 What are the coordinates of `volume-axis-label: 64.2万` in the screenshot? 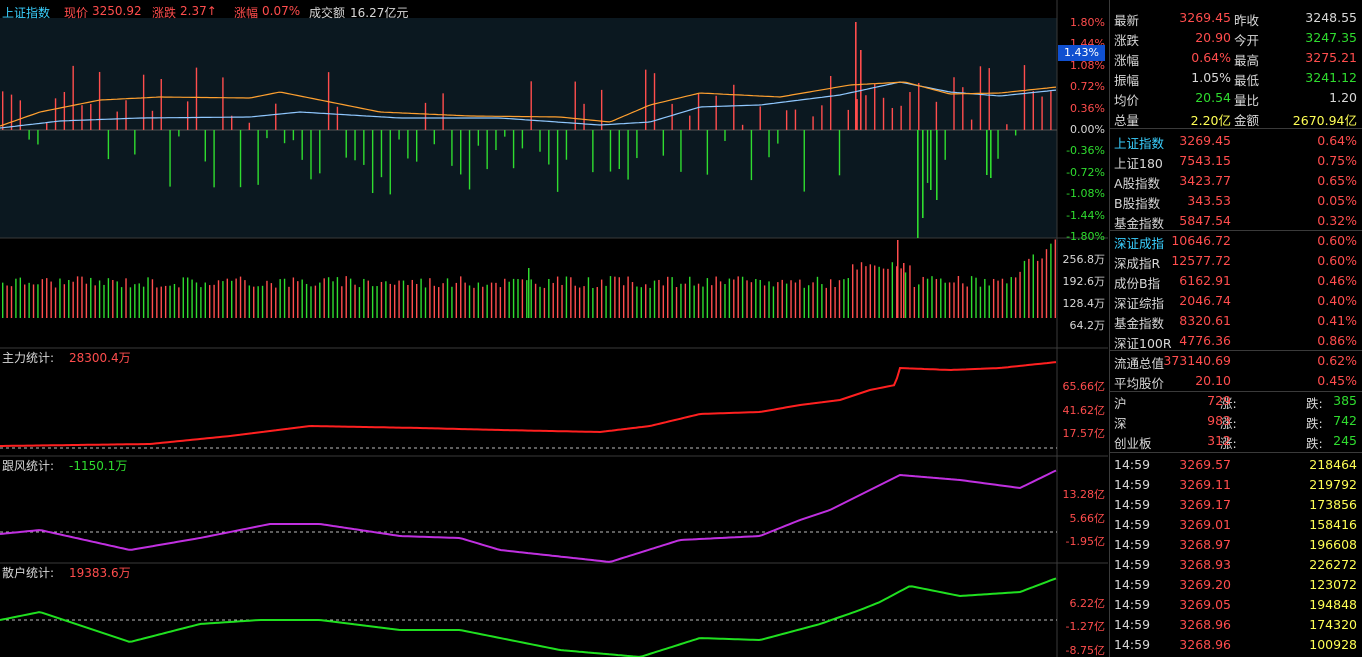 It's located at (1087, 325).